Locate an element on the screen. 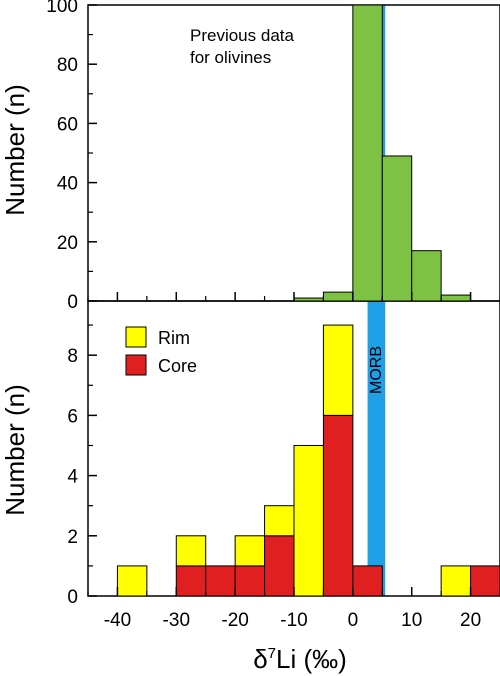 The width and height of the screenshot is (500, 676). top-annotation-line-1: Previous data is located at coordinates (242, 35).